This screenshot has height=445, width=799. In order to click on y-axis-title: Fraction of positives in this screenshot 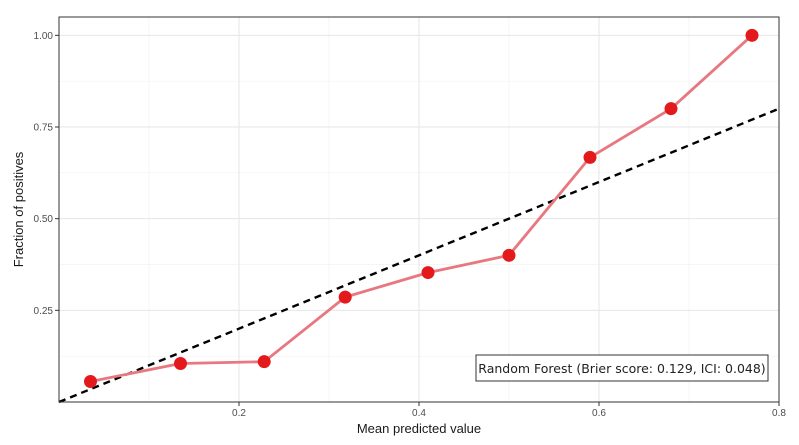, I will do `click(18, 209)`.